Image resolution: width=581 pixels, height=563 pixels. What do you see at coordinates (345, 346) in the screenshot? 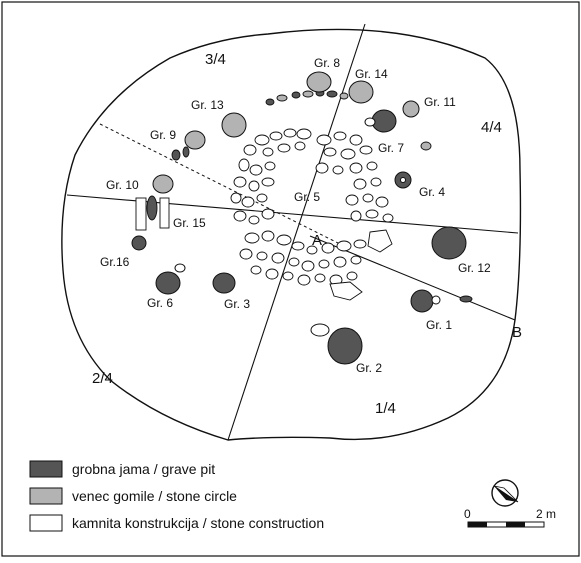
I see `grave-2-feature` at bounding box center [345, 346].